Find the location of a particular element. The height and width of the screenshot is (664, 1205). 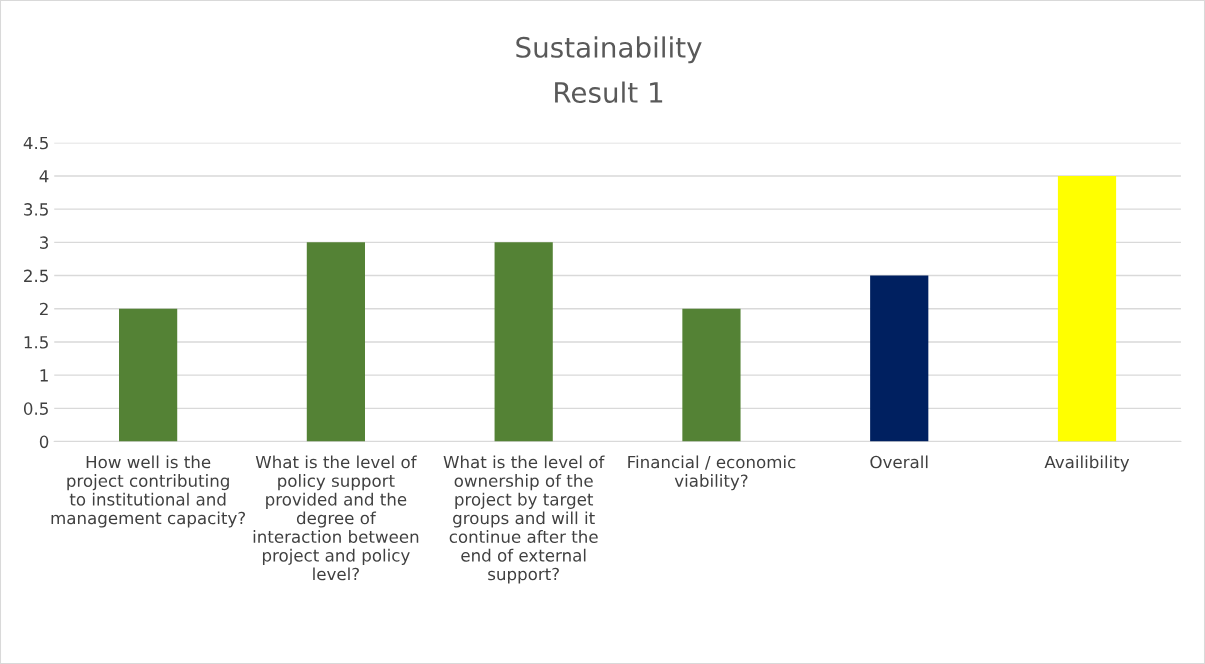

x-tick-label: How well is the project contributing to institutional and management capacity? is located at coordinates (148, 491).